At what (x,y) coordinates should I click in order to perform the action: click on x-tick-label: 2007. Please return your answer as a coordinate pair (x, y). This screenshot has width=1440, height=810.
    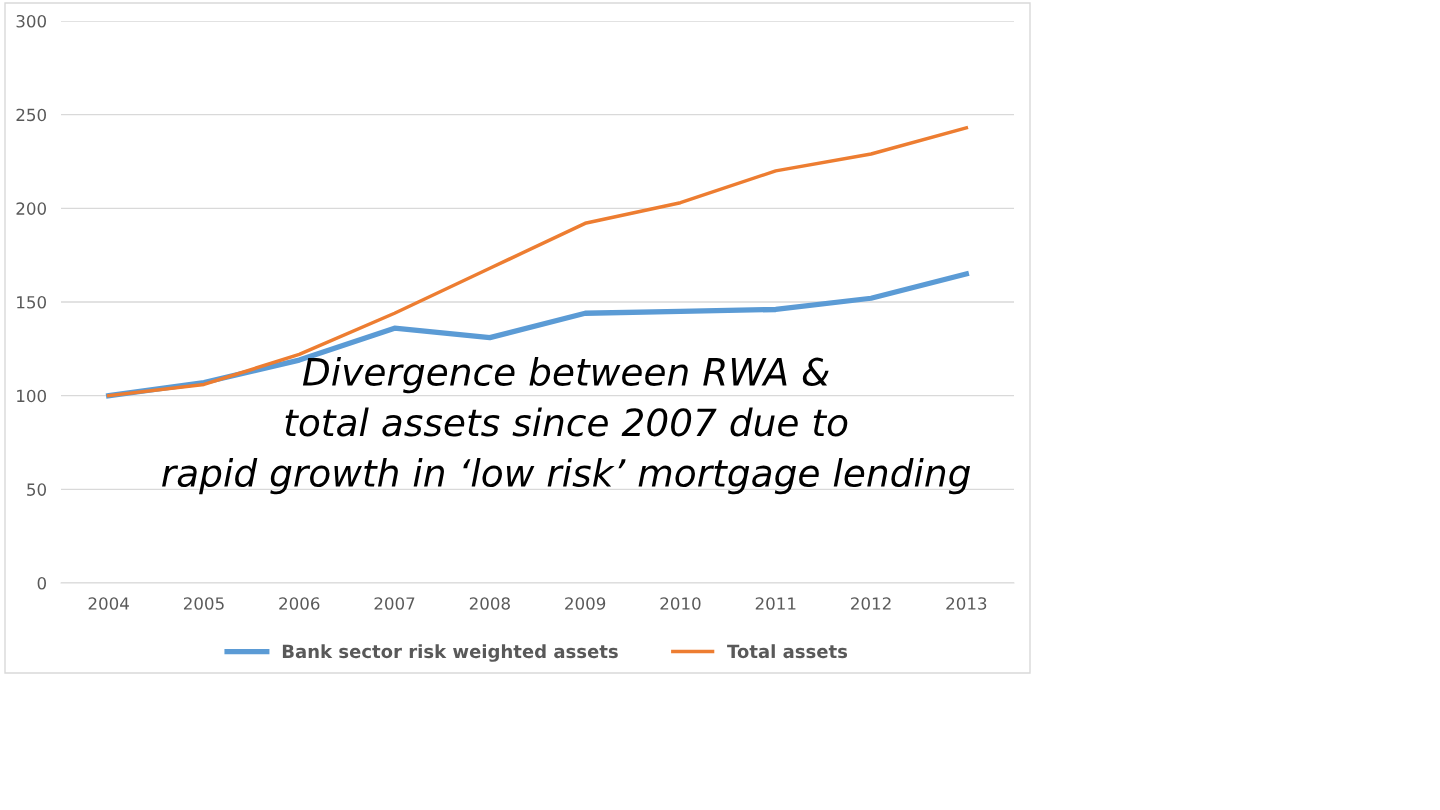
    Looking at the image, I should click on (394, 603).